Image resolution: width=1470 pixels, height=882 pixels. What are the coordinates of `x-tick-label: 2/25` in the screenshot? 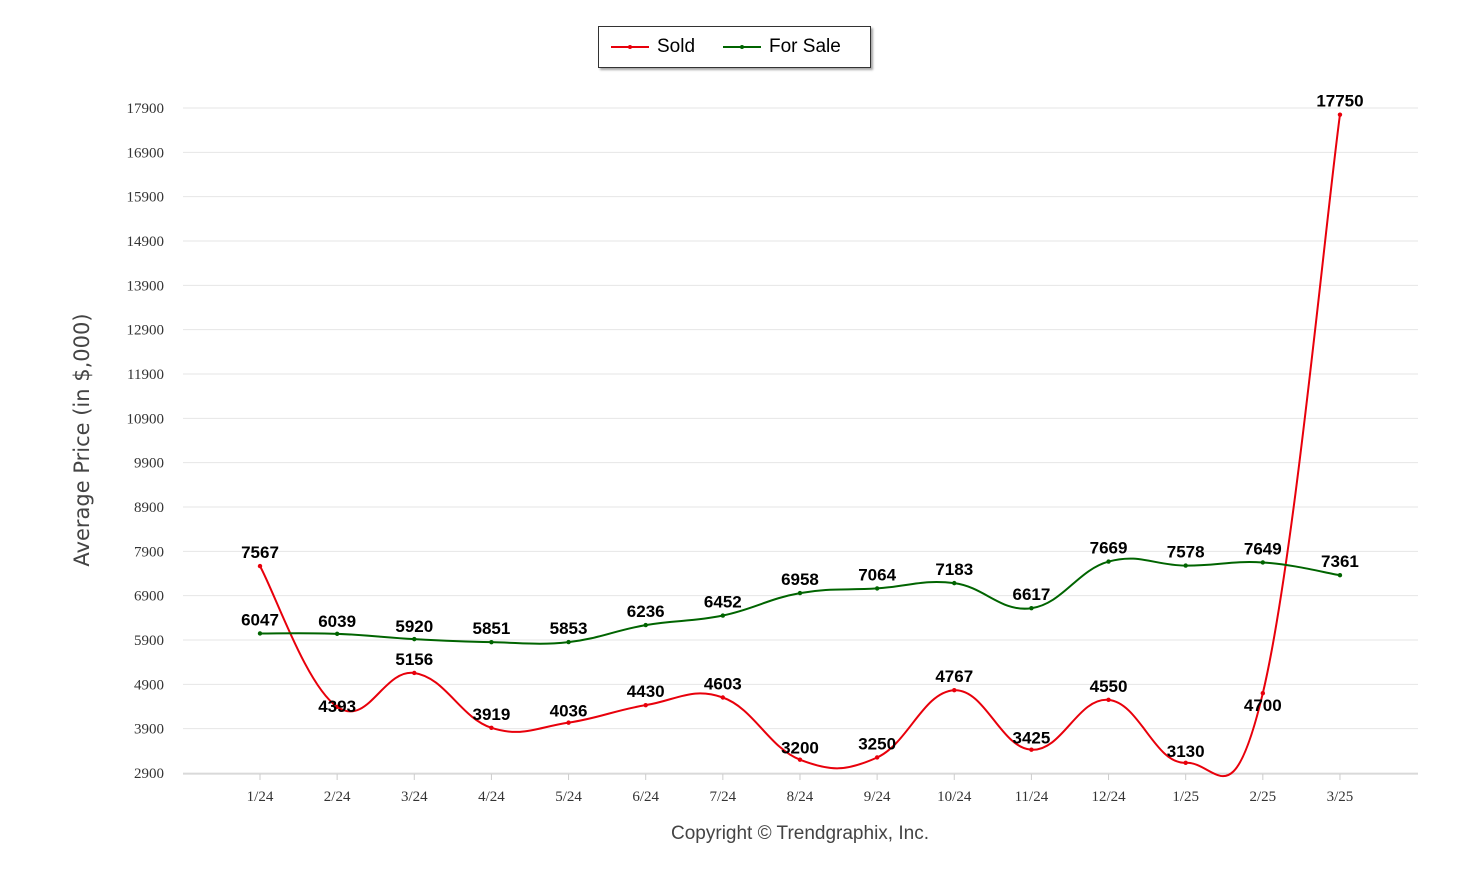 It's located at (1262, 797).